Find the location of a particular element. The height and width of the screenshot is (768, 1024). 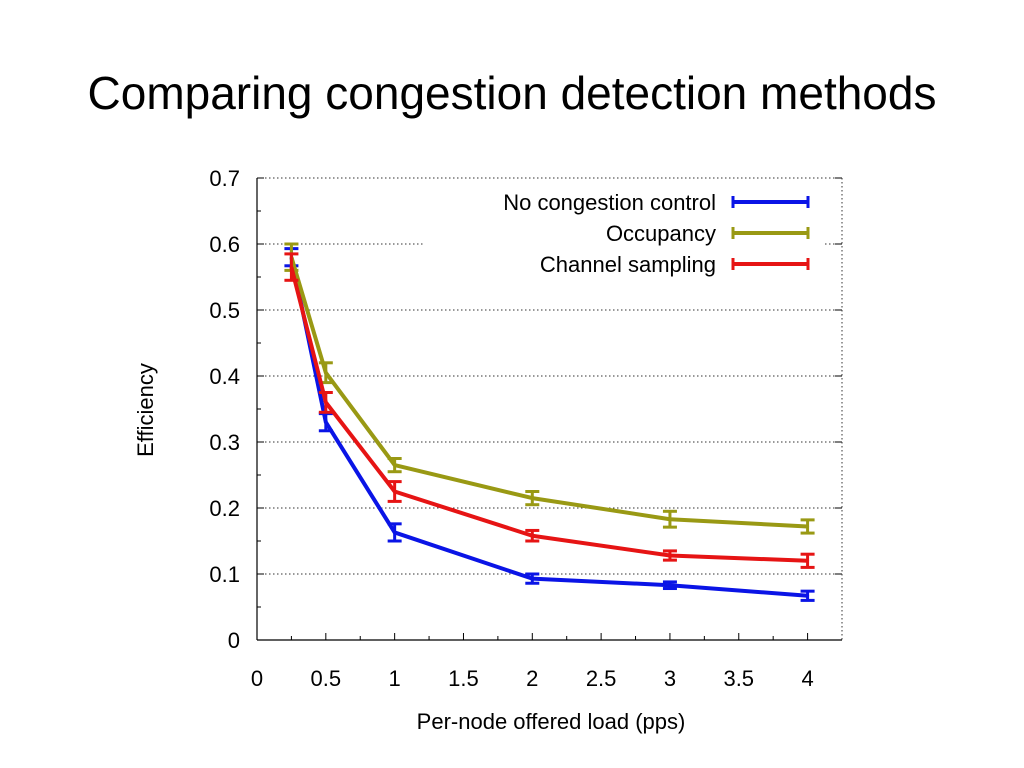

x-tick-label: 0 is located at coordinates (257, 678).